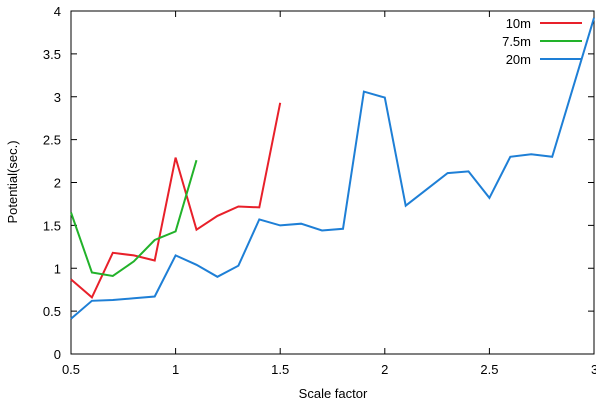 The height and width of the screenshot is (405, 596). I want to click on y-tick-label: 4, so click(57, 11).